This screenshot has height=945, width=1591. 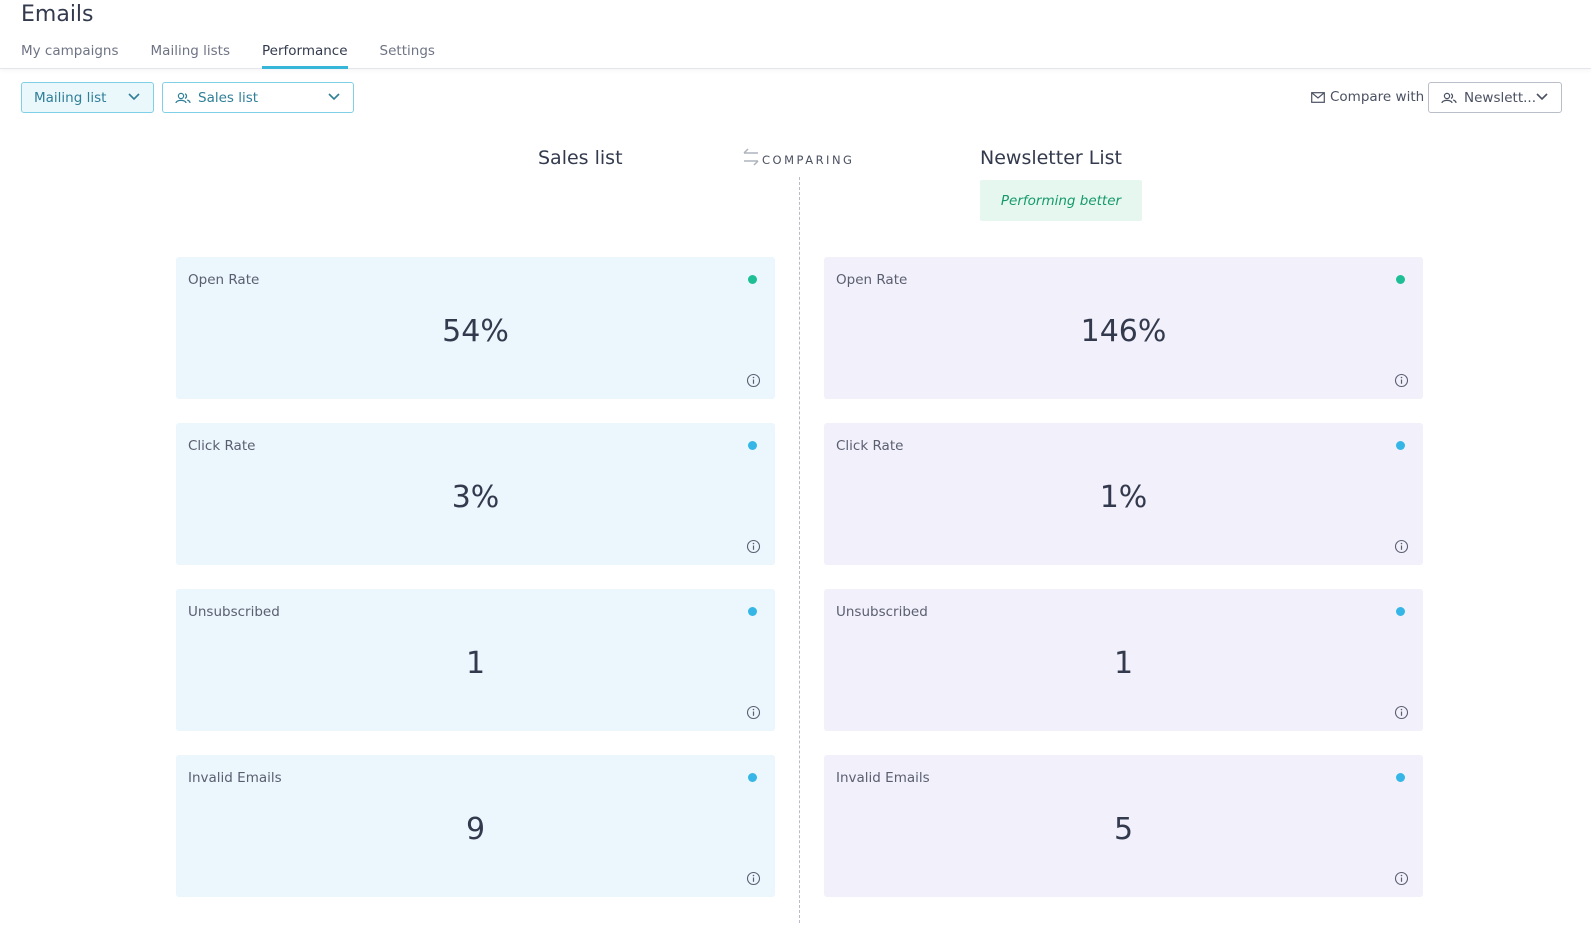 I want to click on left-list-title: Sales list, so click(x=580, y=158).